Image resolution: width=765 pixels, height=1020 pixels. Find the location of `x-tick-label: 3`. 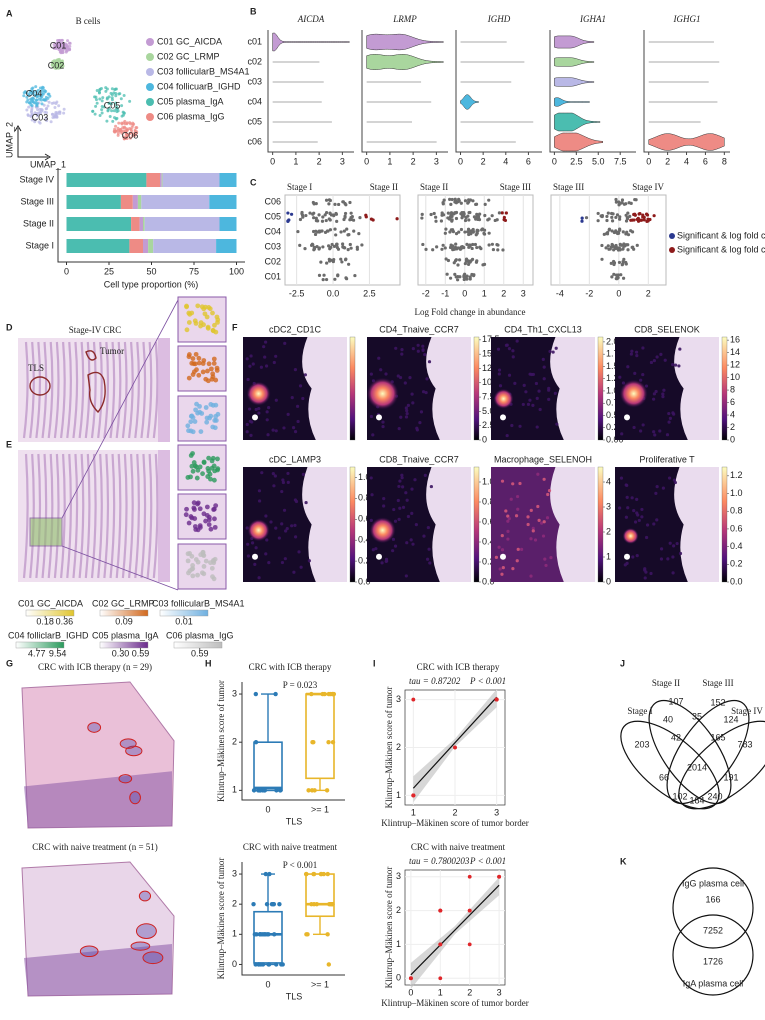

x-tick-label: 3 is located at coordinates (342, 161).